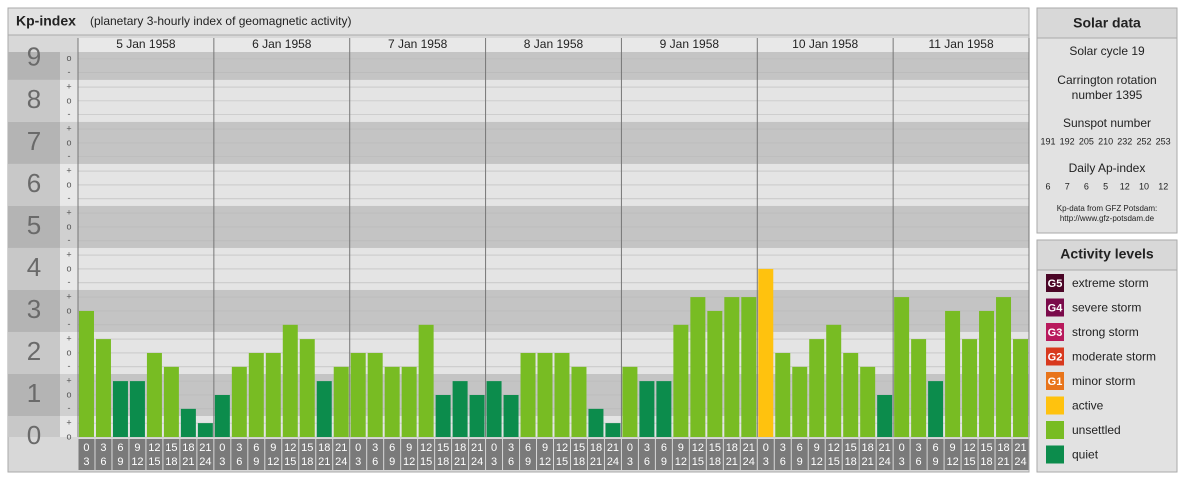 The height and width of the screenshot is (480, 1184). What do you see at coordinates (825, 44) in the screenshot?
I see `date-label: 10 Jan 1958` at bounding box center [825, 44].